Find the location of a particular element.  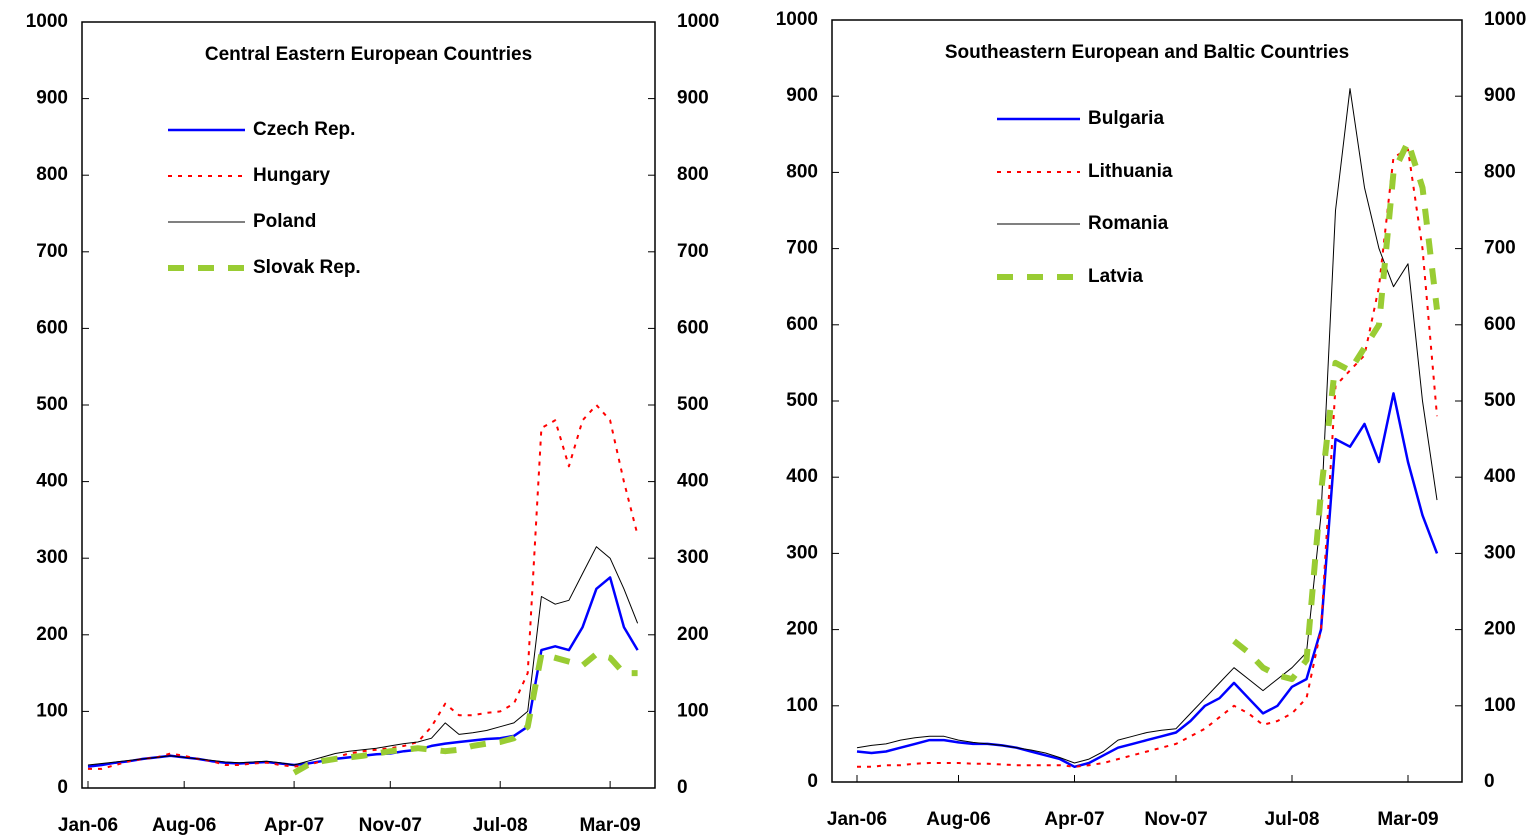

legend-label: Lithuania is located at coordinates (1130, 171).